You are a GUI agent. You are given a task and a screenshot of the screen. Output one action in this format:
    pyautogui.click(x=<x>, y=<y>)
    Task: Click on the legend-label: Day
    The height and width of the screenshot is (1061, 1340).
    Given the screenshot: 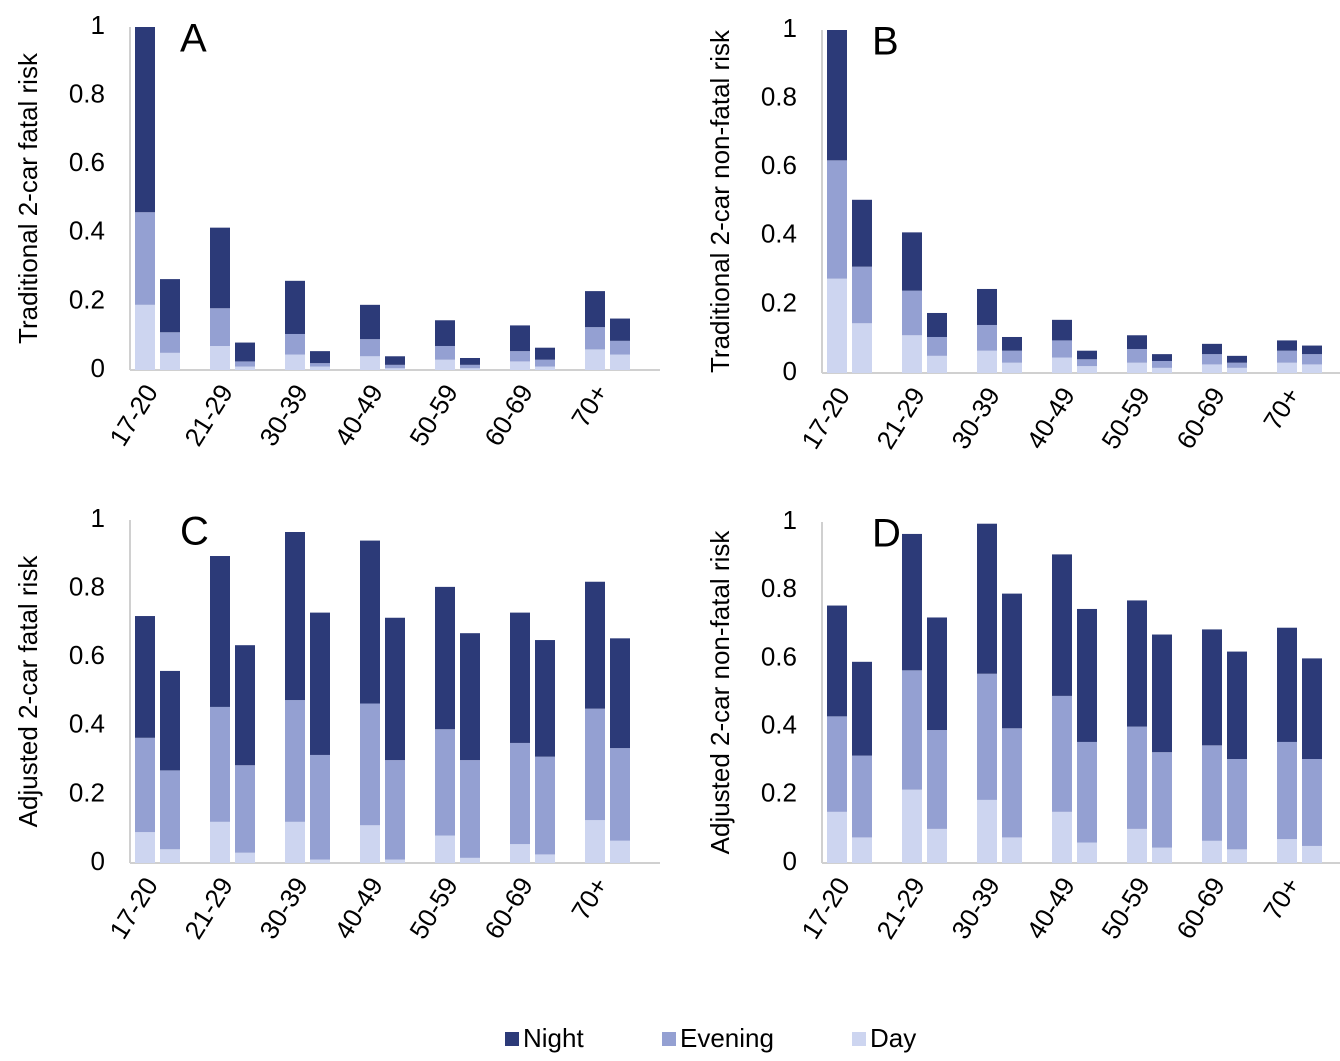 What is the action you would take?
    pyautogui.click(x=893, y=1038)
    